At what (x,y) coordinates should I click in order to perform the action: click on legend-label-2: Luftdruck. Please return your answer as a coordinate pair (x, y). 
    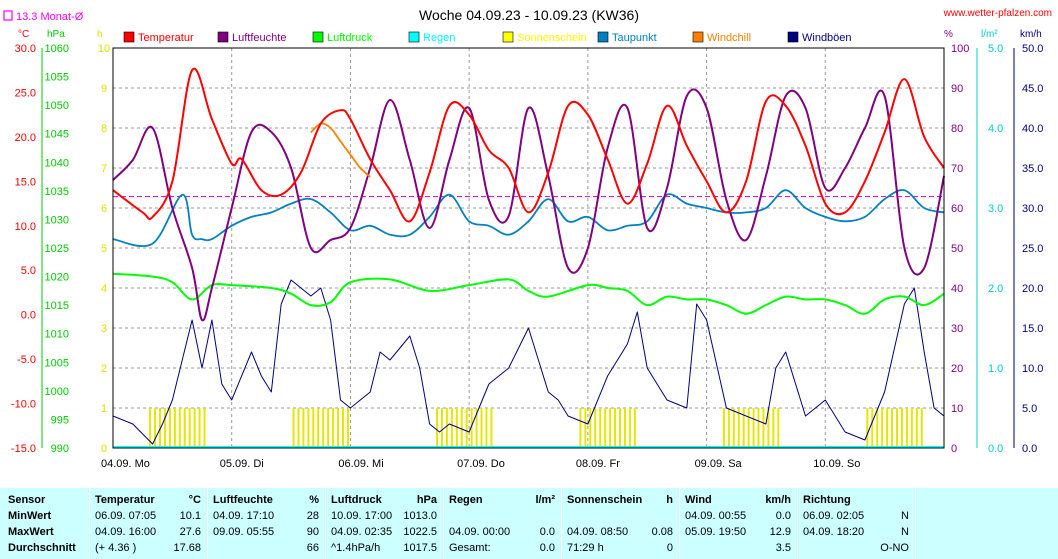
    Looking at the image, I should click on (350, 38).